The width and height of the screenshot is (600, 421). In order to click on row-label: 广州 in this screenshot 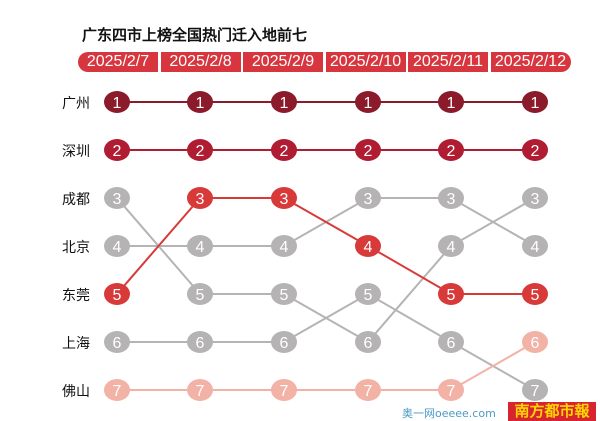, I will do `click(76, 104)`.